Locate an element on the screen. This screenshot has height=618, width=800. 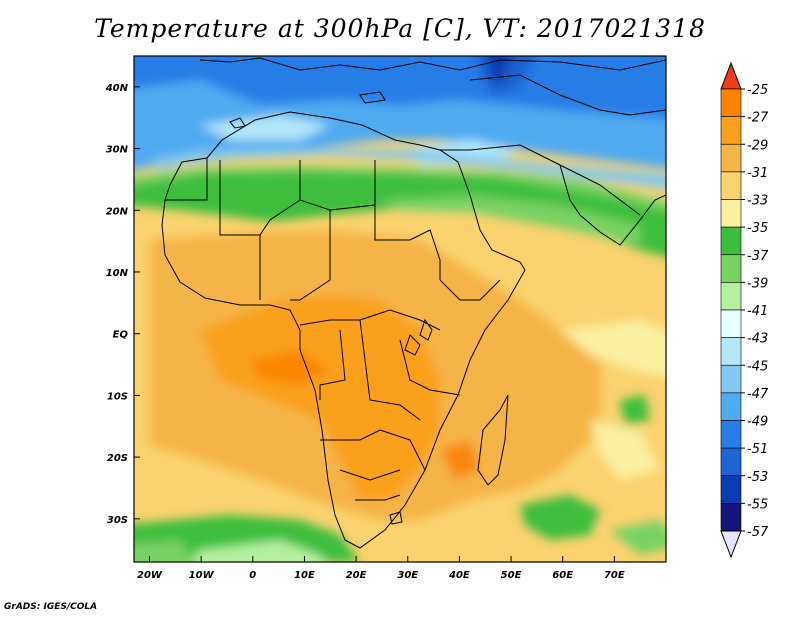
colorbar-level-label: -53 is located at coordinates (757, 477).